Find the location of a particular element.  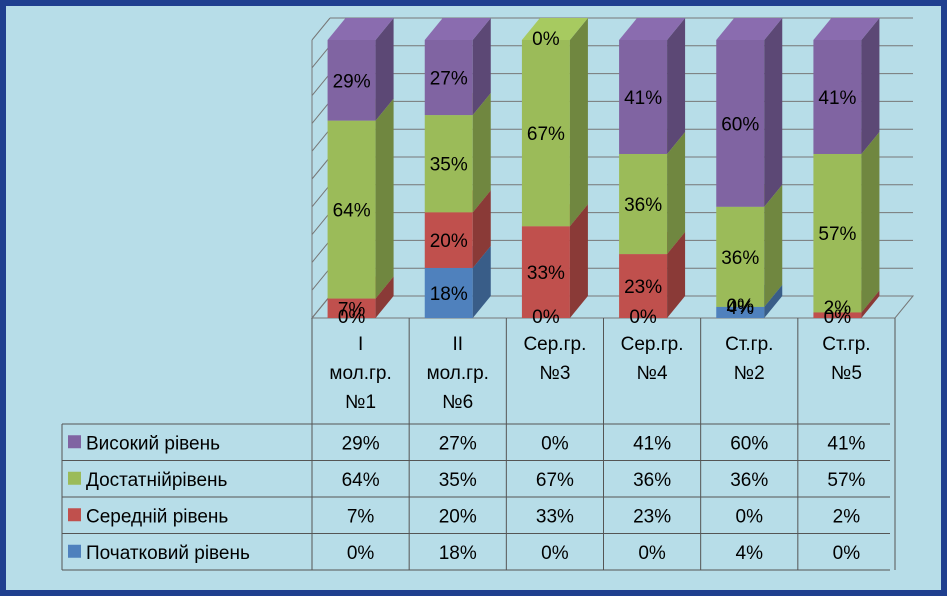

table-cell: 35% is located at coordinates (458, 480).